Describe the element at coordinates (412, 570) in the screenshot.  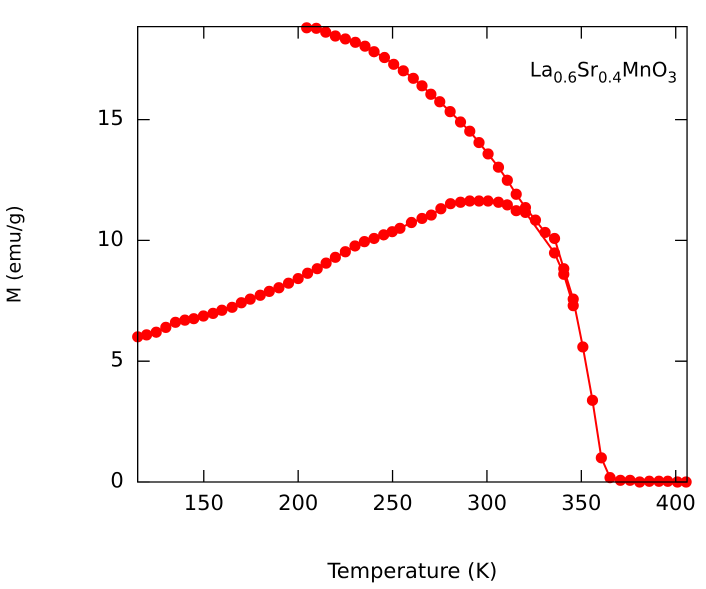
I see `x-axis-title: Temperature (K)` at that location.